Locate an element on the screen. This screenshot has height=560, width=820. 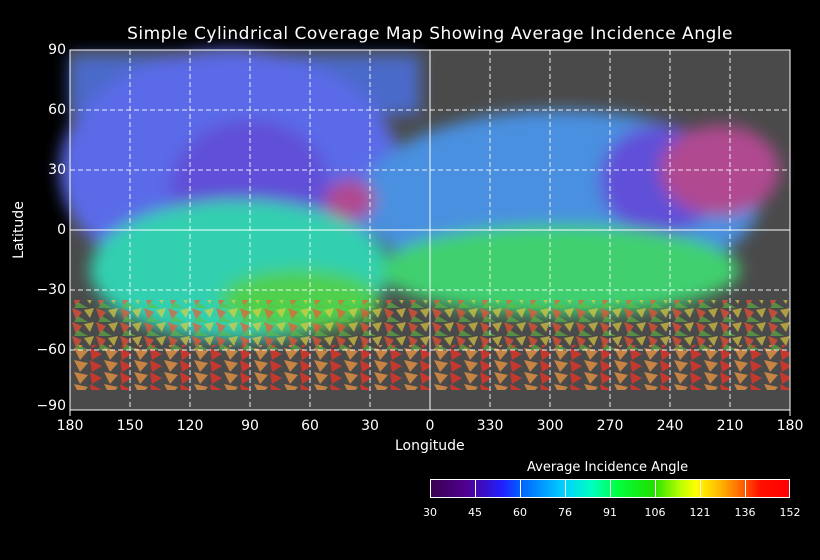
x-tick: 330 is located at coordinates (490, 426).